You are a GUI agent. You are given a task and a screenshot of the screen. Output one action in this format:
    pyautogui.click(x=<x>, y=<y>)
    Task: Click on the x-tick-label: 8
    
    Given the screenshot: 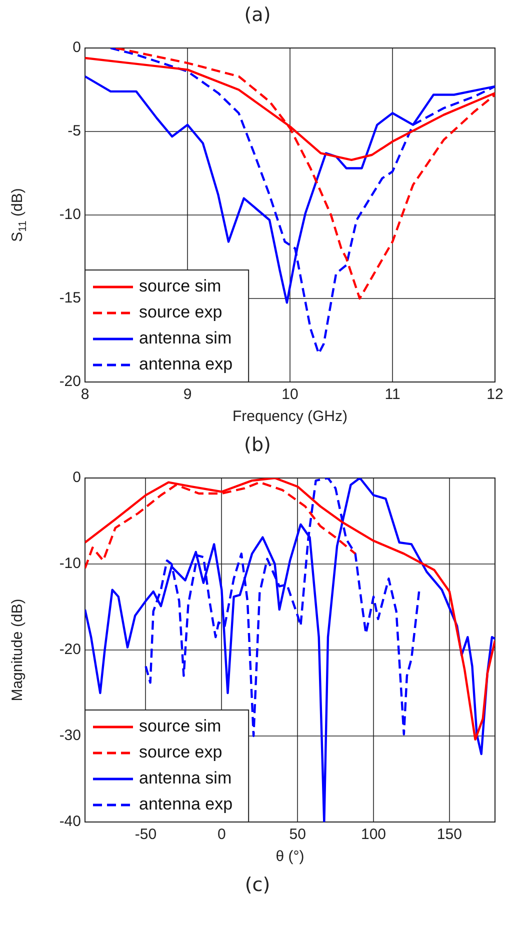 What is the action you would take?
    pyautogui.click(x=85, y=395)
    